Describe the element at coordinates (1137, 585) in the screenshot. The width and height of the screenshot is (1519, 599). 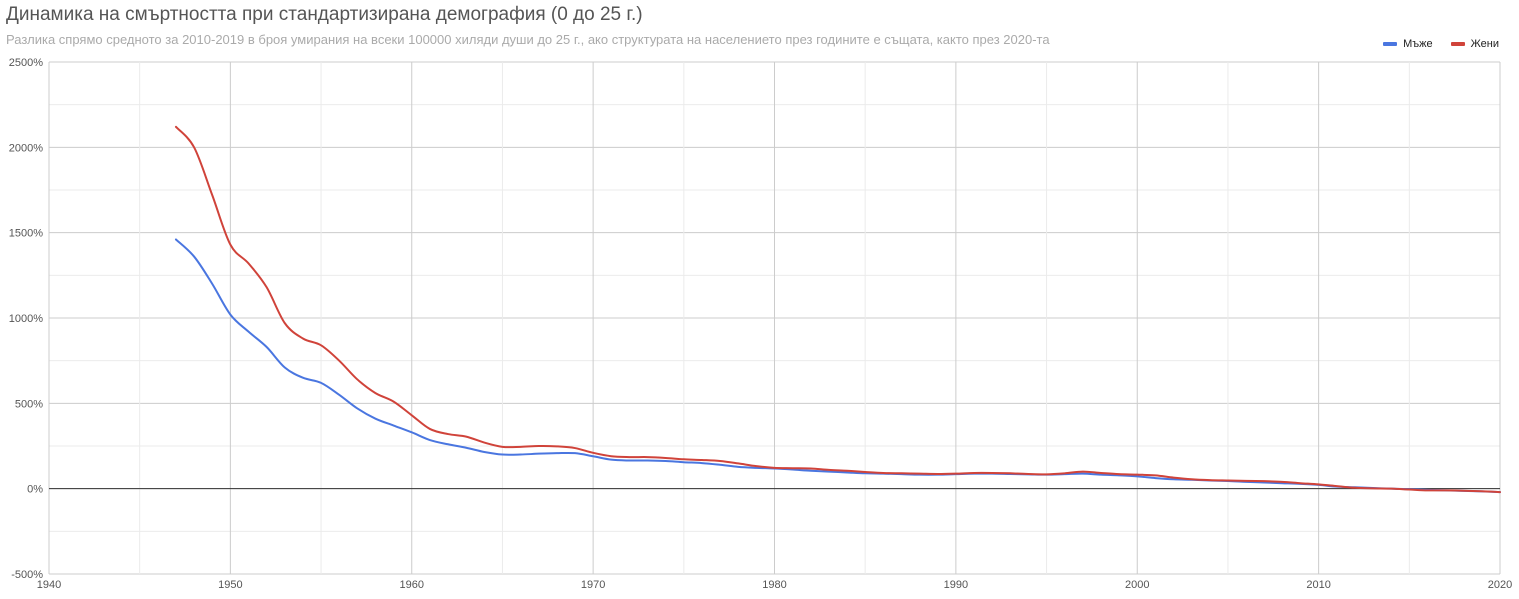
I see `x-tick-label: 2000` at that location.